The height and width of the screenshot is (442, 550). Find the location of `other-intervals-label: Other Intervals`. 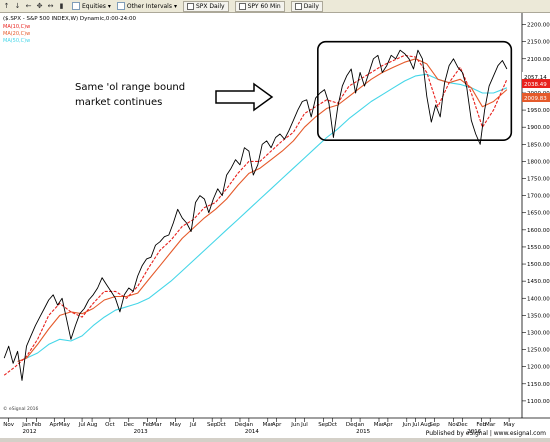

other-intervals-label: Other Intervals is located at coordinates (149, 6).